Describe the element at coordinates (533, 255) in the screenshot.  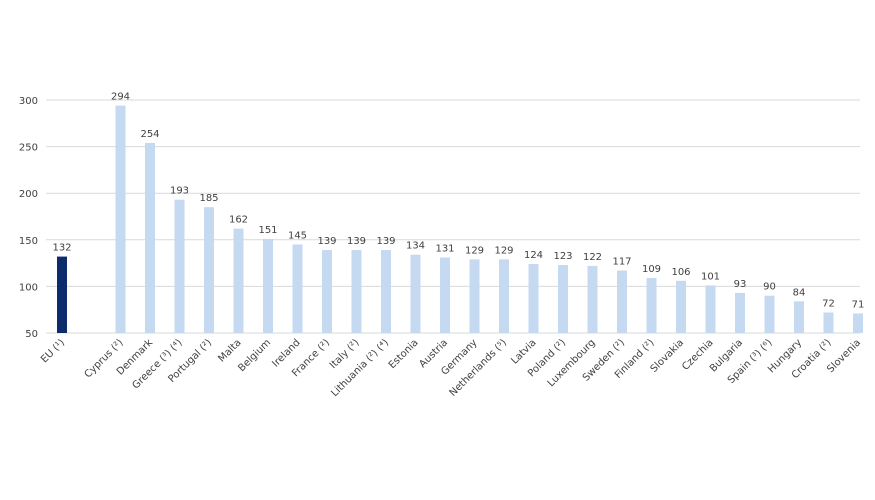
I see `data-label: 124` at that location.